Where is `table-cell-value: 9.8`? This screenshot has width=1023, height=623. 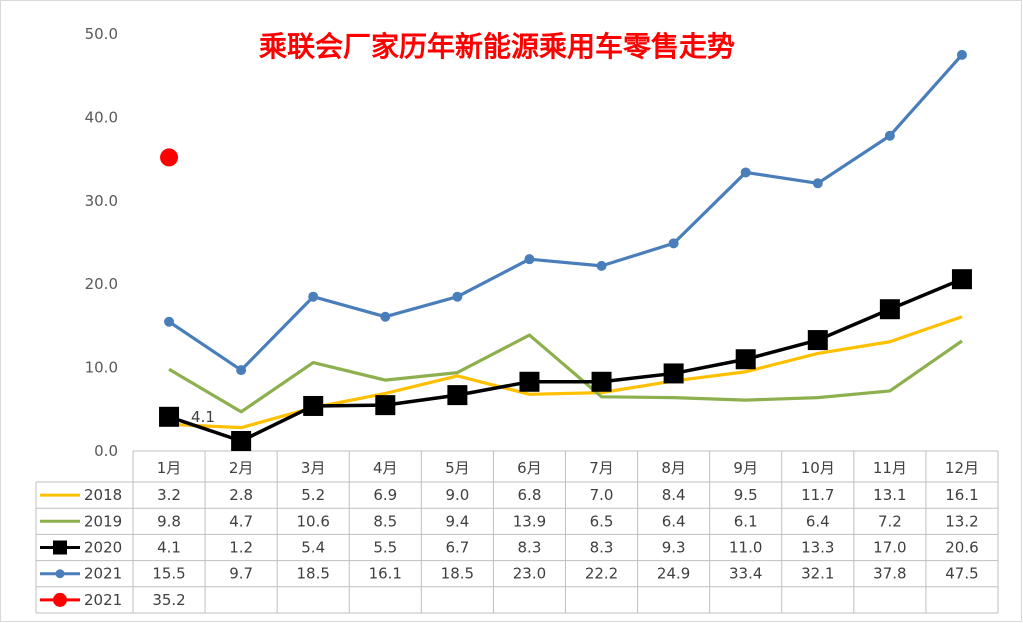 table-cell-value: 9.8 is located at coordinates (169, 521).